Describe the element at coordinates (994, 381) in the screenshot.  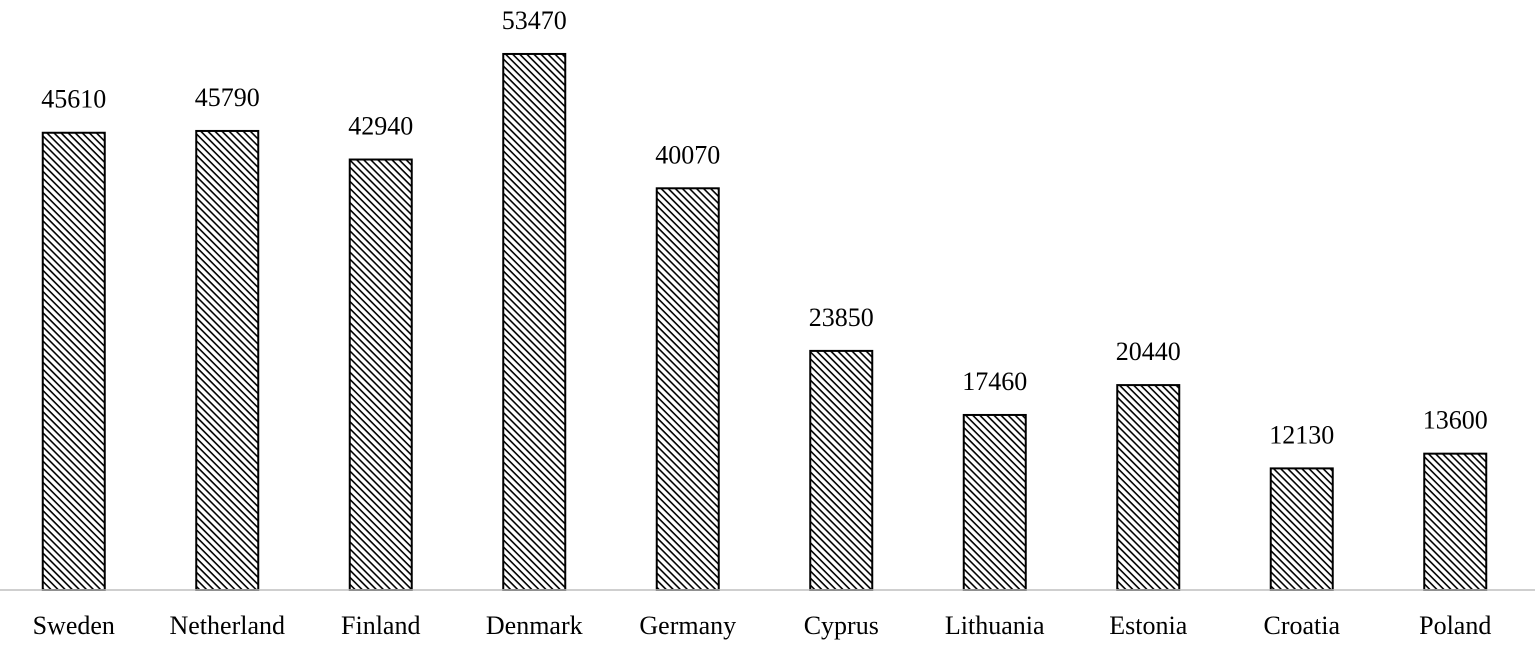
I see `data-label: 17460` at that location.